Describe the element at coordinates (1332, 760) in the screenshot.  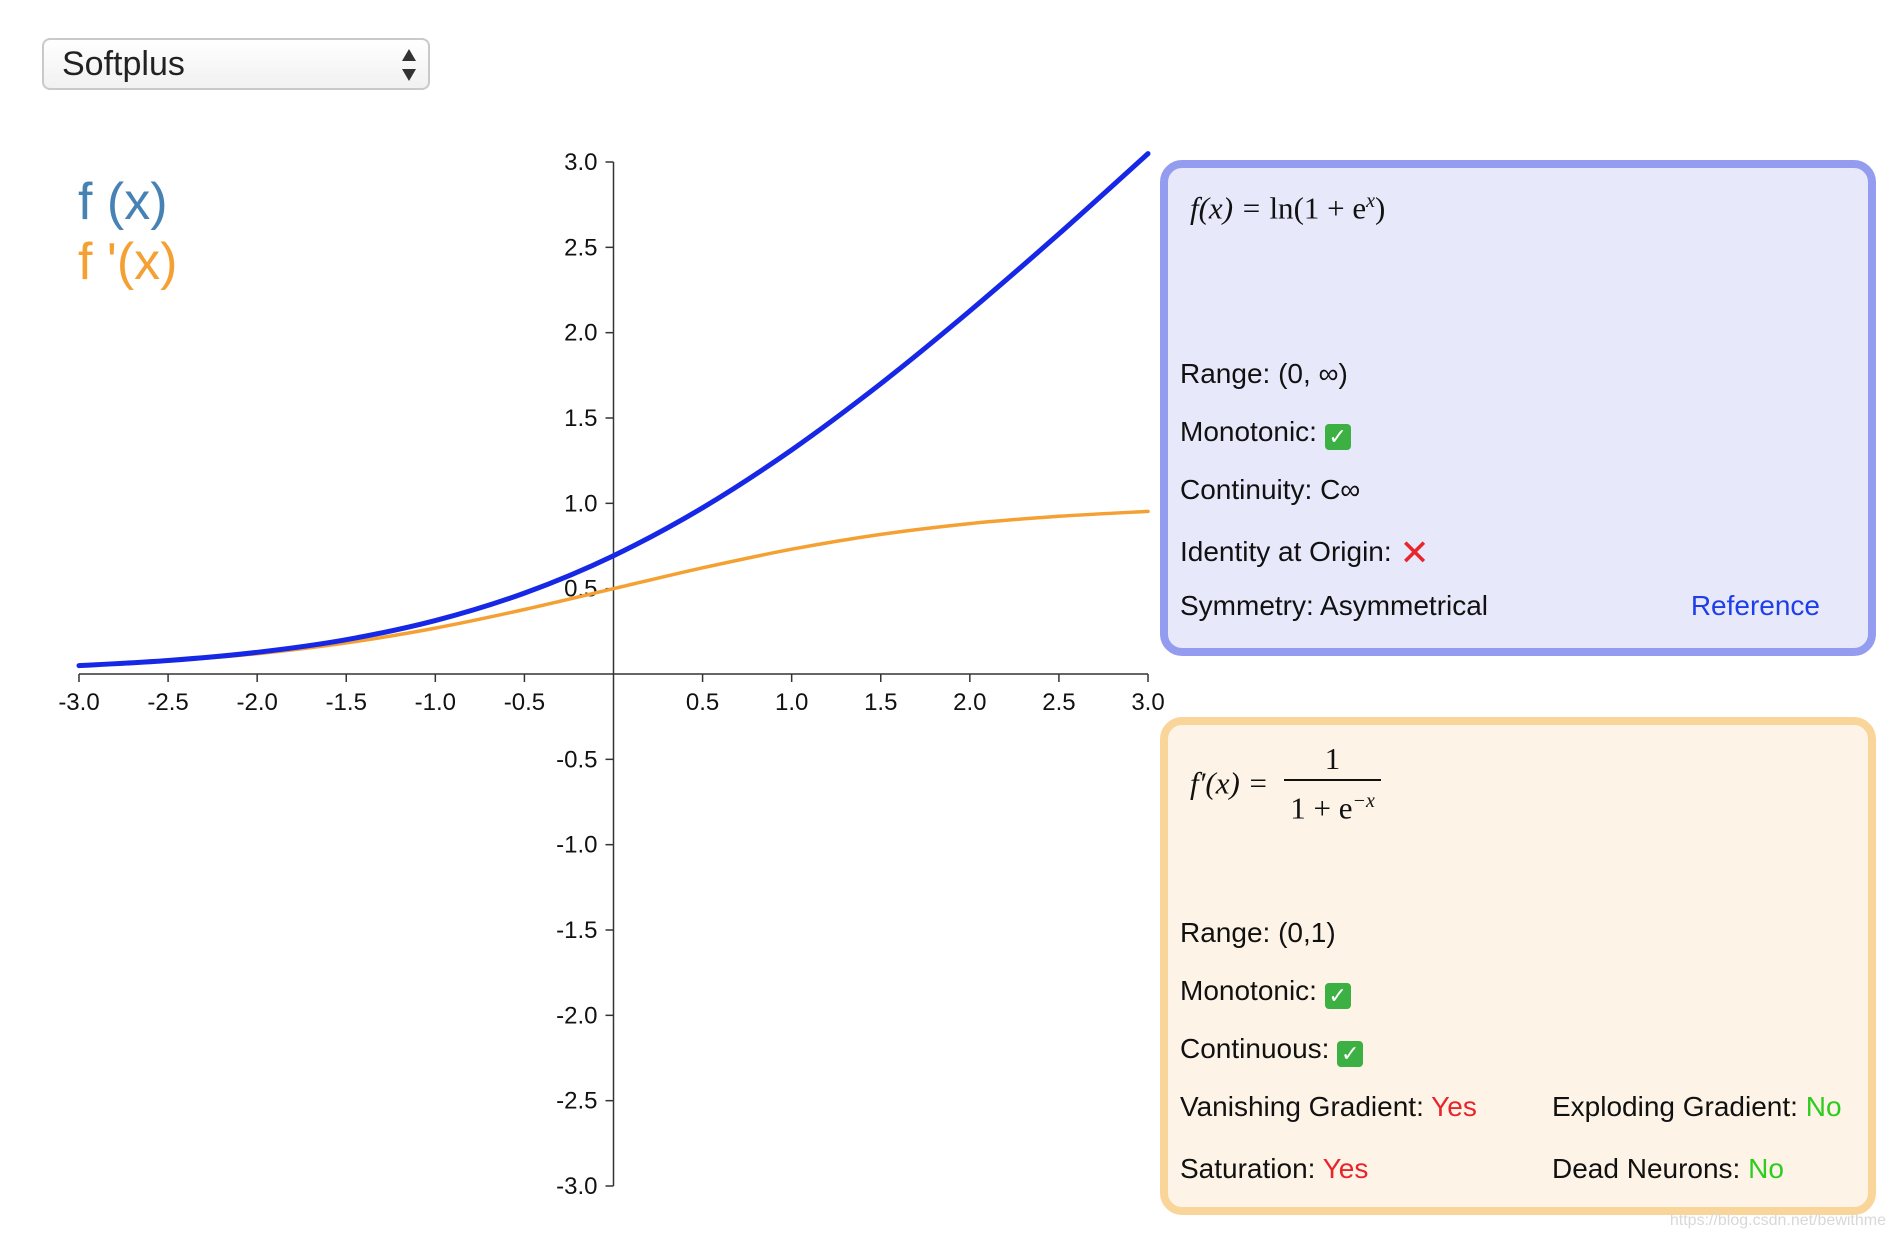
I see `fraction-numerator: 1` at that location.